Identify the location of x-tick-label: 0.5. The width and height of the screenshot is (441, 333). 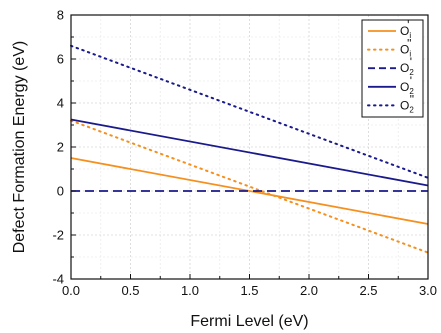
(130, 290).